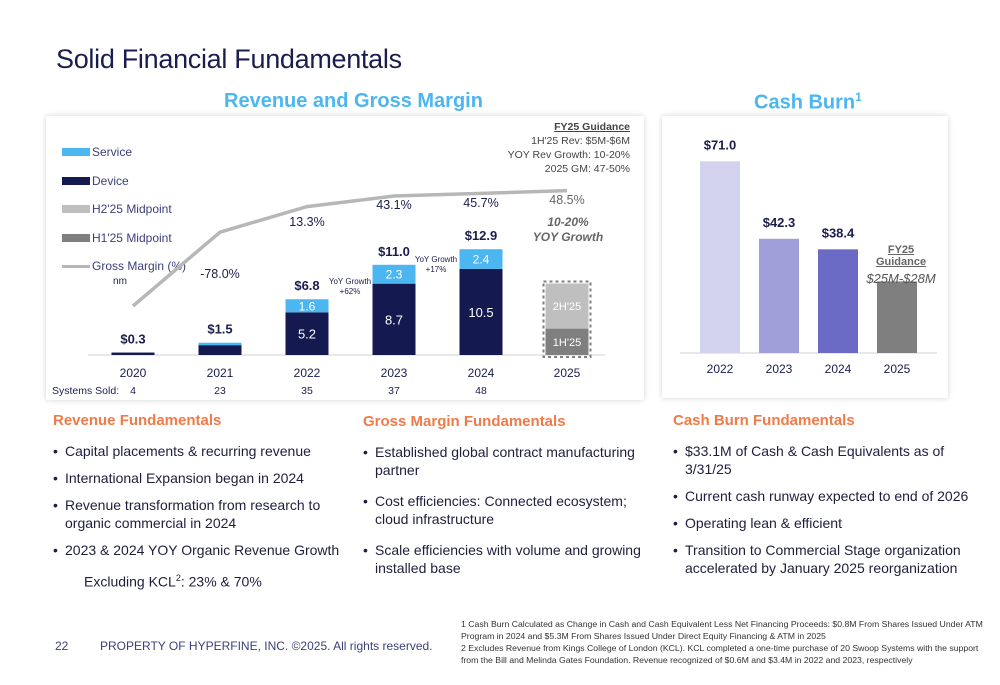 The height and width of the screenshot is (685, 1000). Describe the element at coordinates (720, 257) in the screenshot. I see `cash-burn-bar-2022` at that location.